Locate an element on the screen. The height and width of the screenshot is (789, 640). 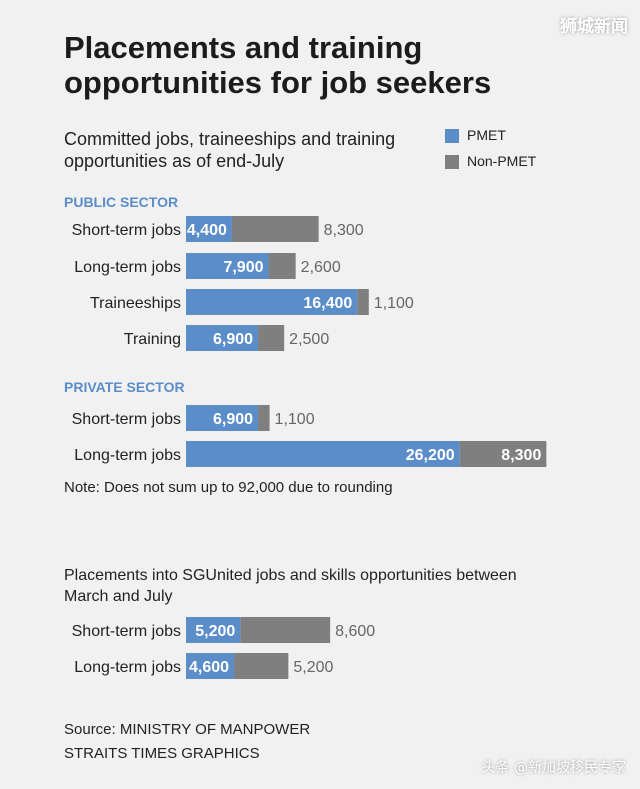
data-label-pmet: 16,400 is located at coordinates (327, 303).